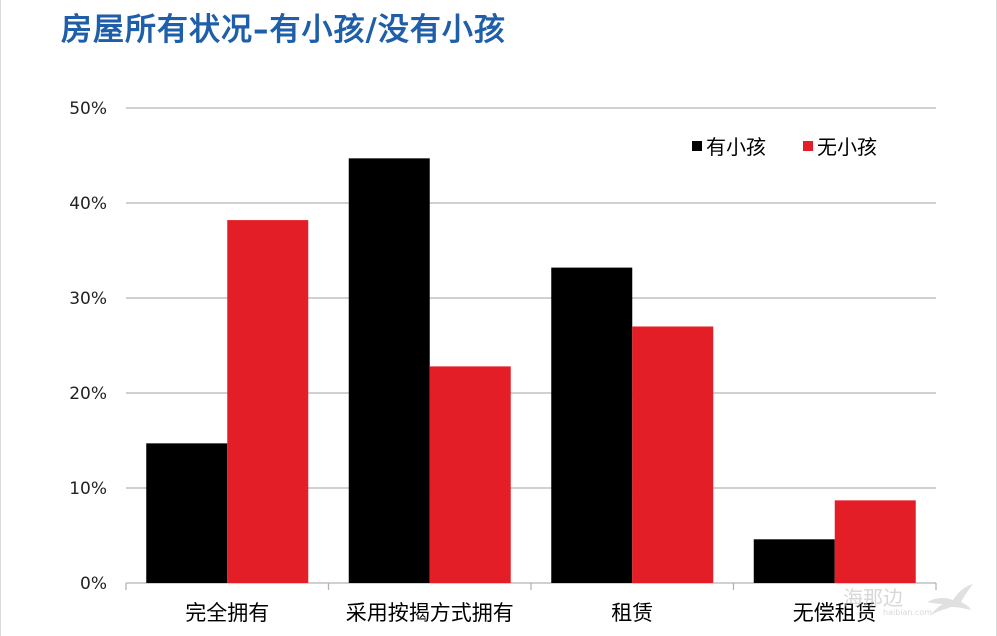 The width and height of the screenshot is (997, 636). I want to click on x-tick-label: 采用按揭方式拥有, so click(430, 613).